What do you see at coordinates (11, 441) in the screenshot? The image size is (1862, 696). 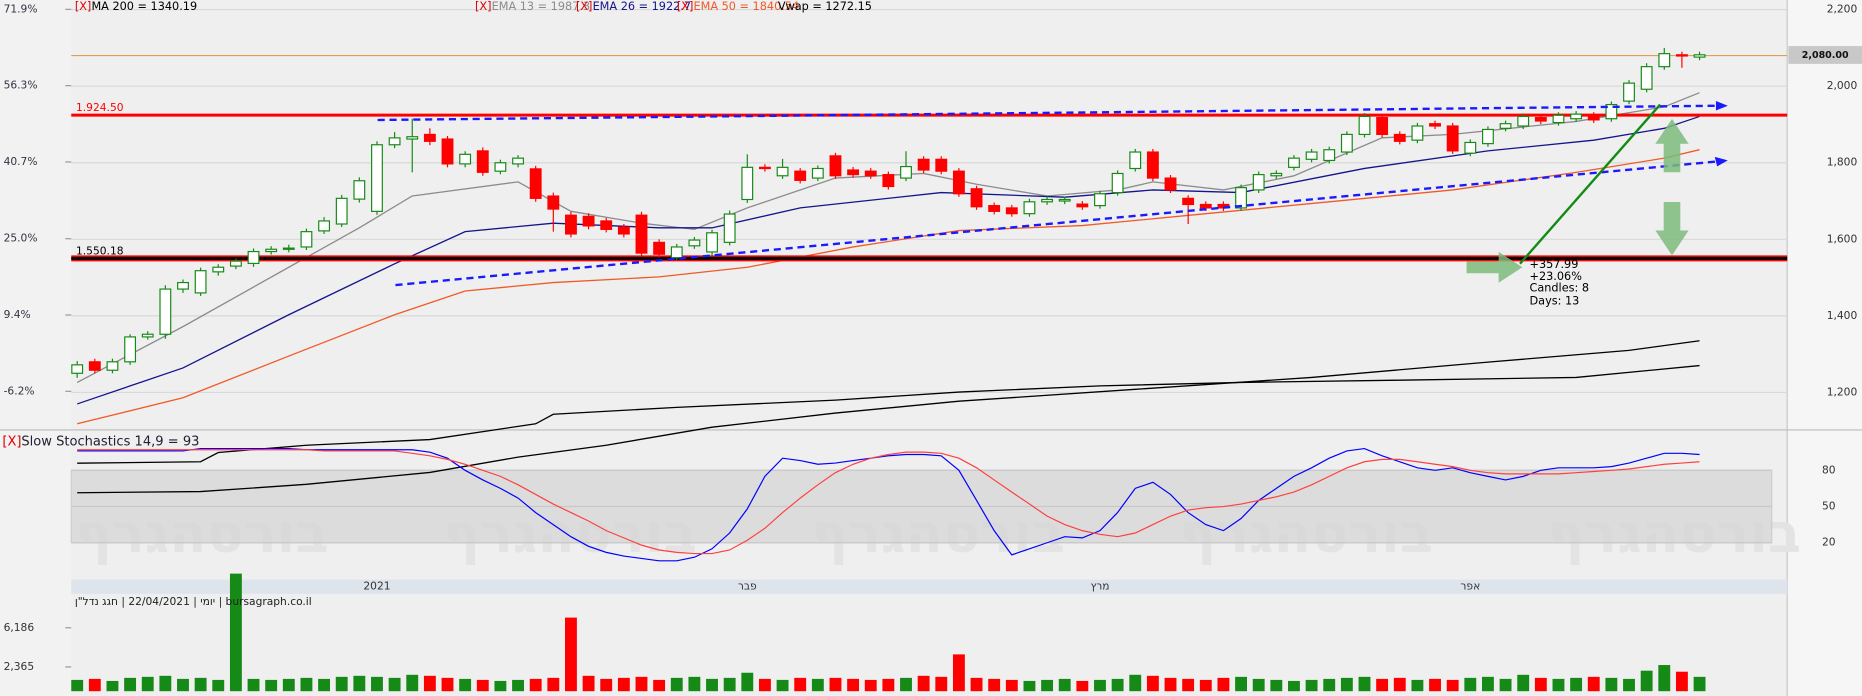 I see `stoch-close: [X]` at bounding box center [11, 441].